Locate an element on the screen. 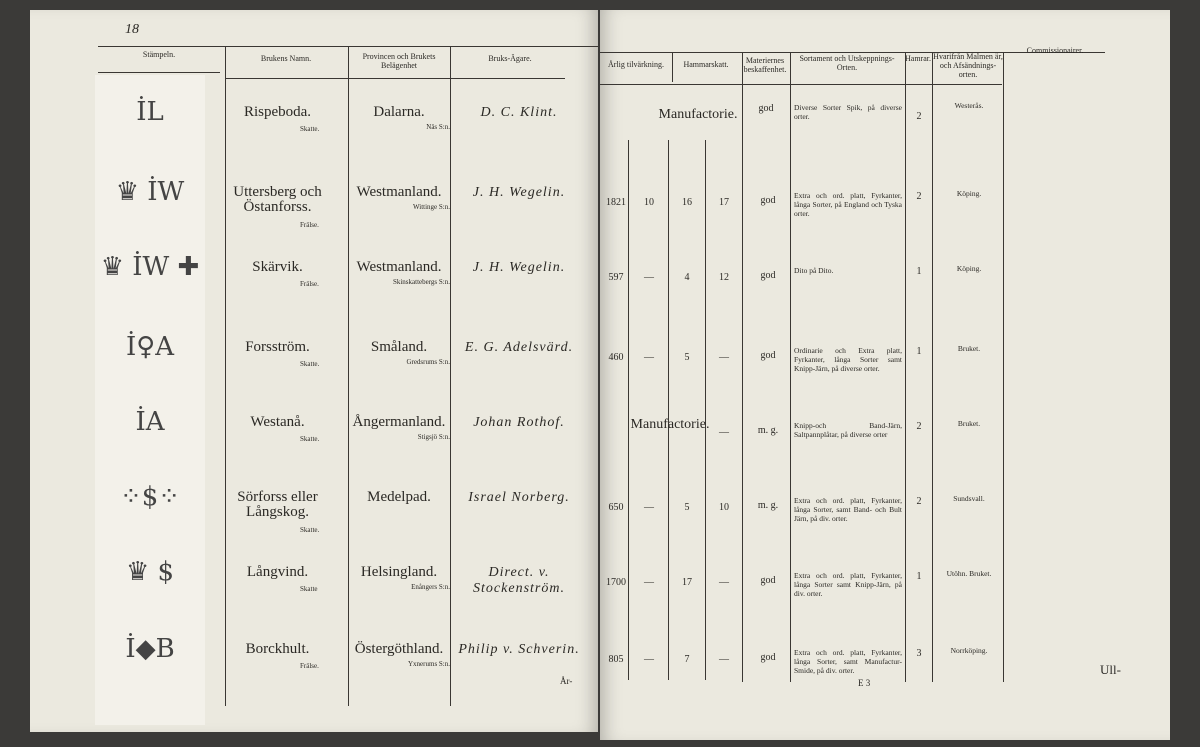  header-province: Provincen och Brukets Belägenhet is located at coordinates (399, 61).